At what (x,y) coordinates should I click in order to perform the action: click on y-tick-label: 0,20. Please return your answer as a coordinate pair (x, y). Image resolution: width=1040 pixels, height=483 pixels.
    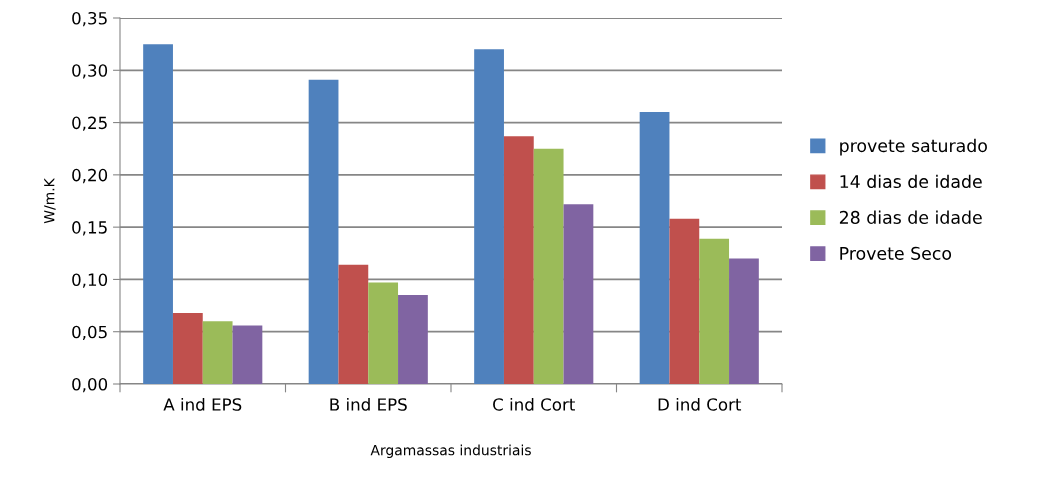
    Looking at the image, I should click on (90, 176).